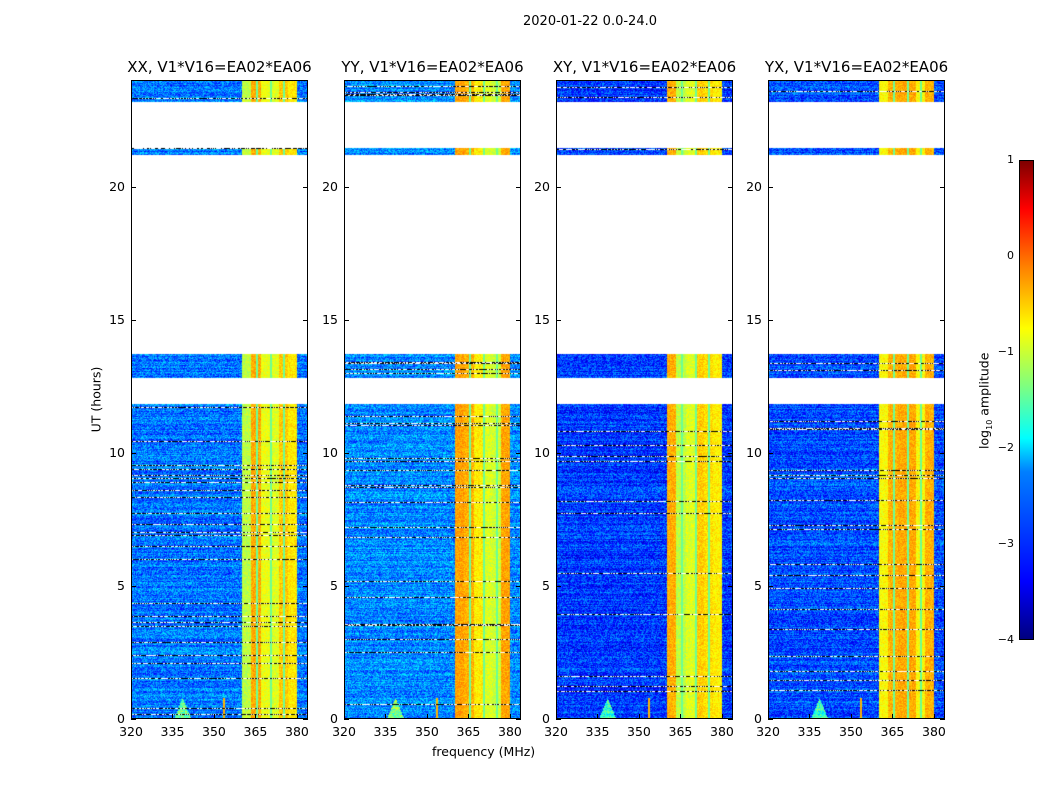  Describe the element at coordinates (96, 399) in the screenshot. I see `y-axis-label: UT (hours)` at that location.